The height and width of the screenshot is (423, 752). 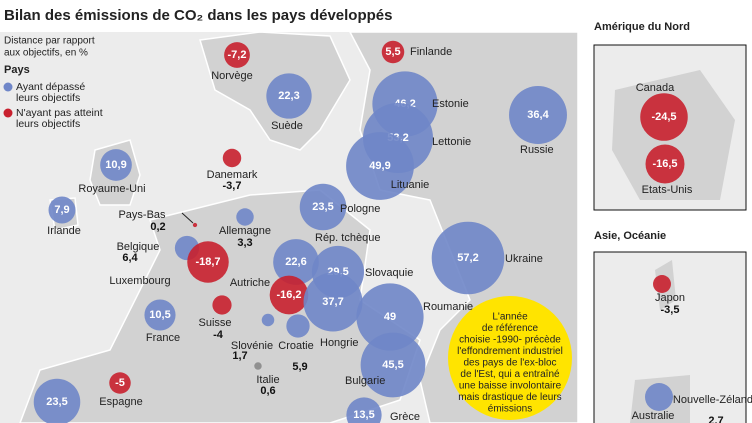 What do you see at coordinates (130, 258) in the screenshot?
I see `value-label: 6,4` at bounding box center [130, 258].